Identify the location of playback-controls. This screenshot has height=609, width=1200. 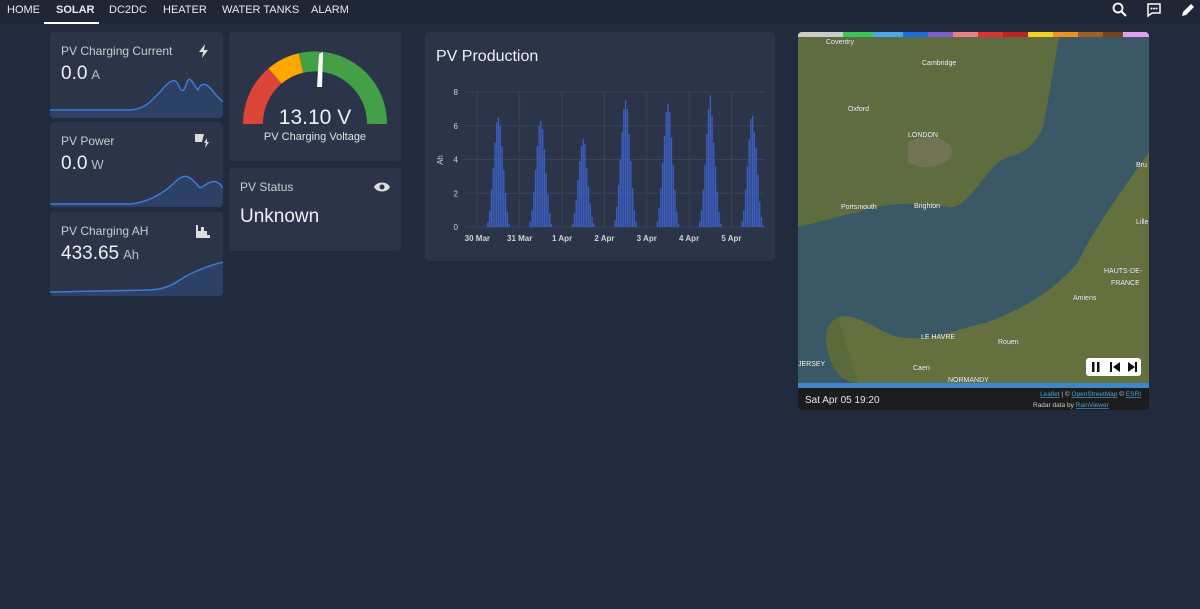
(1113, 367).